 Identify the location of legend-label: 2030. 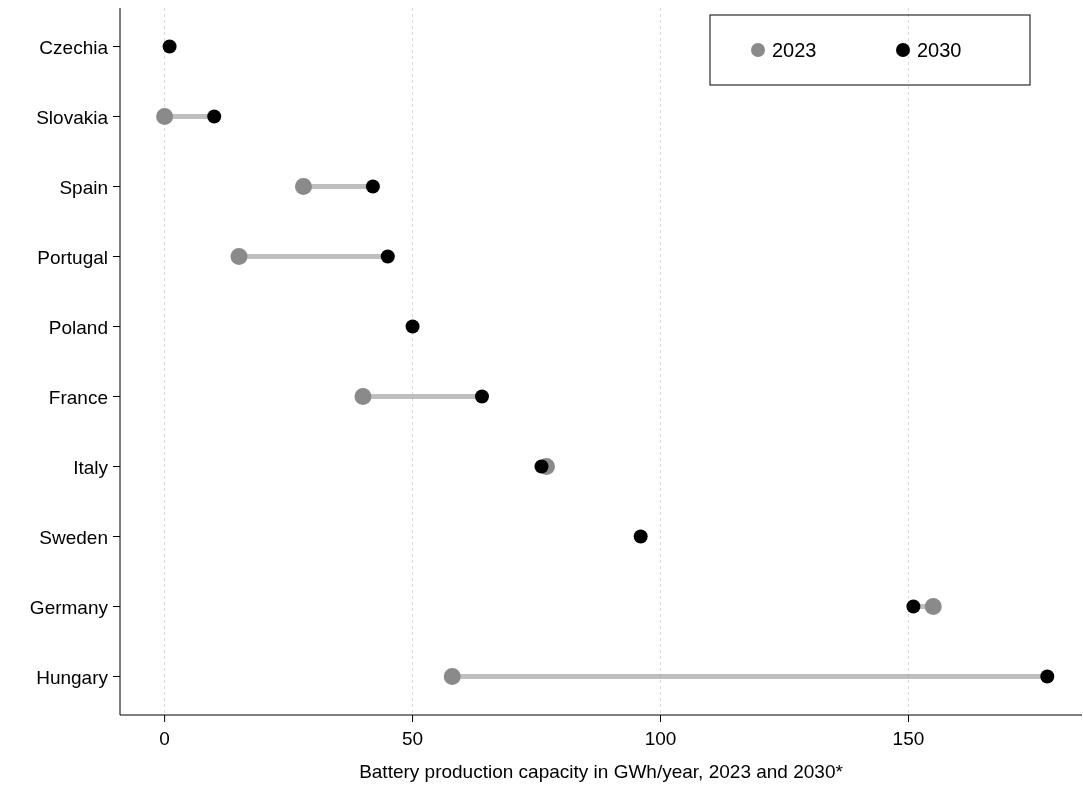
(939, 50).